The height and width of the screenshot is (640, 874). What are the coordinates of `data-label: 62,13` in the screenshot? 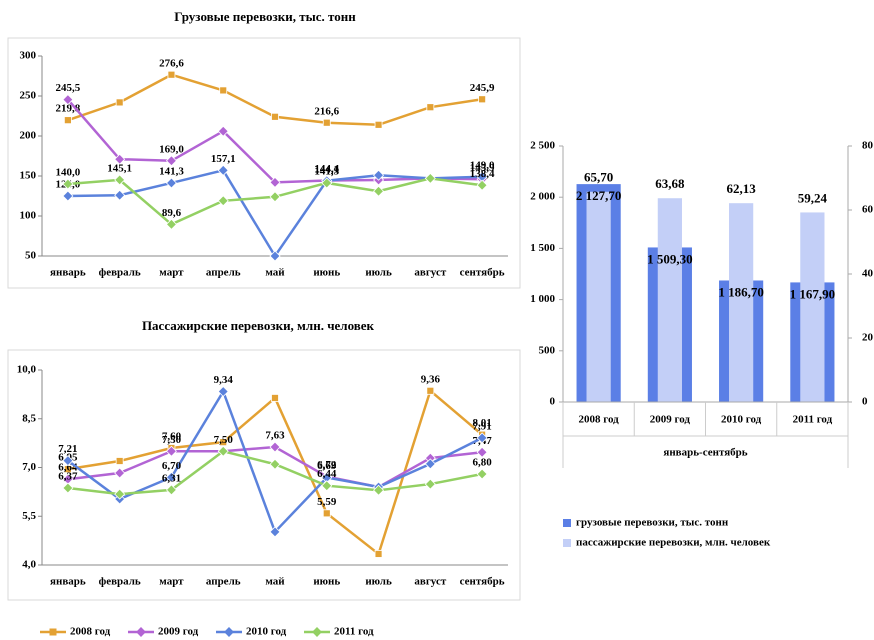 It's located at (742, 188).